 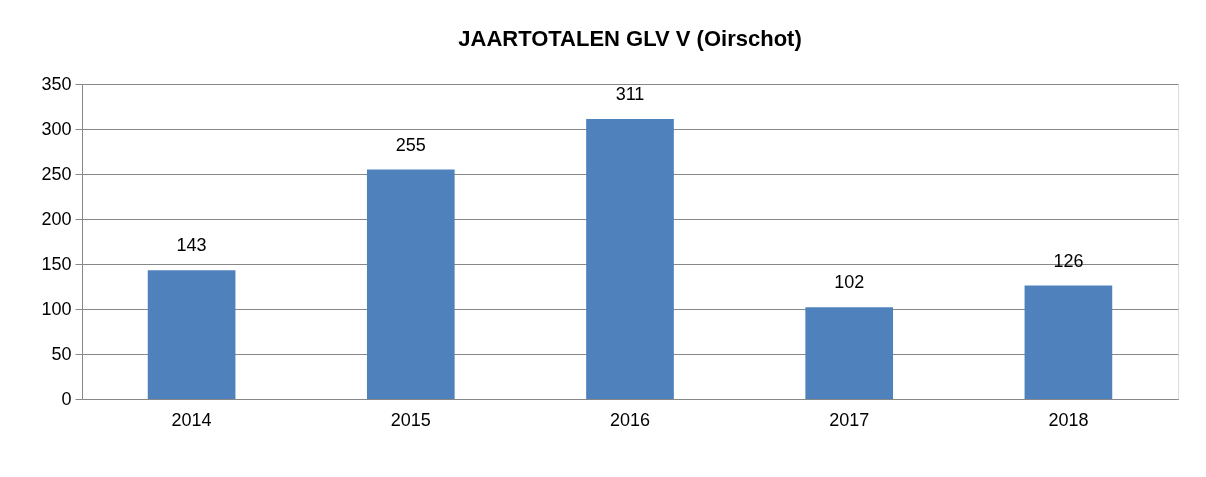 What do you see at coordinates (630, 38) in the screenshot?
I see `chart-title: JAARTOTALEN GLV V (Oirschot)` at bounding box center [630, 38].